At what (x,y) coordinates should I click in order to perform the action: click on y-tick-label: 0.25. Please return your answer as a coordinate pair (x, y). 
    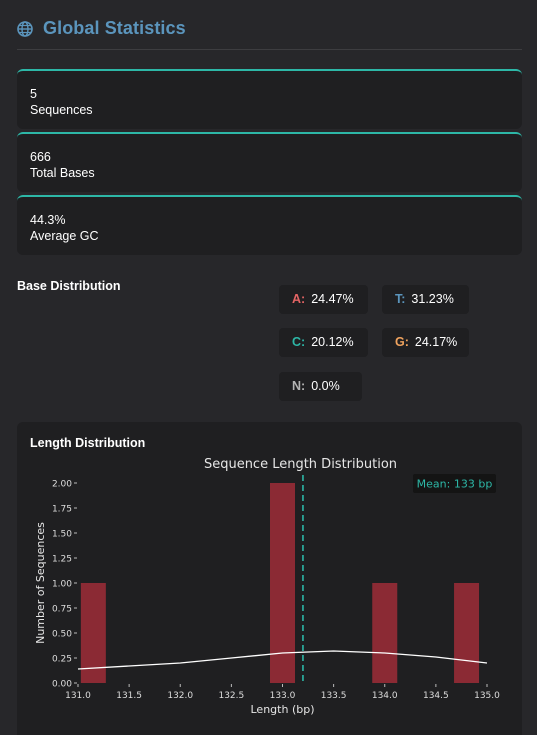
    Looking at the image, I should click on (62, 660).